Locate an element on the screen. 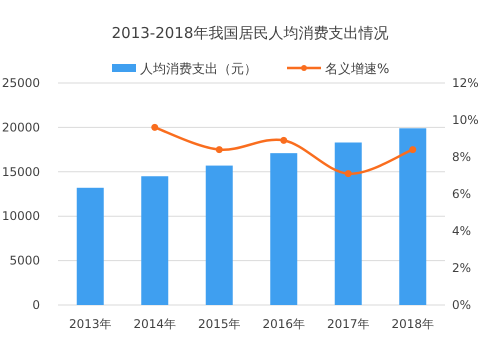  legend-label: 名义增速% is located at coordinates (357, 69).